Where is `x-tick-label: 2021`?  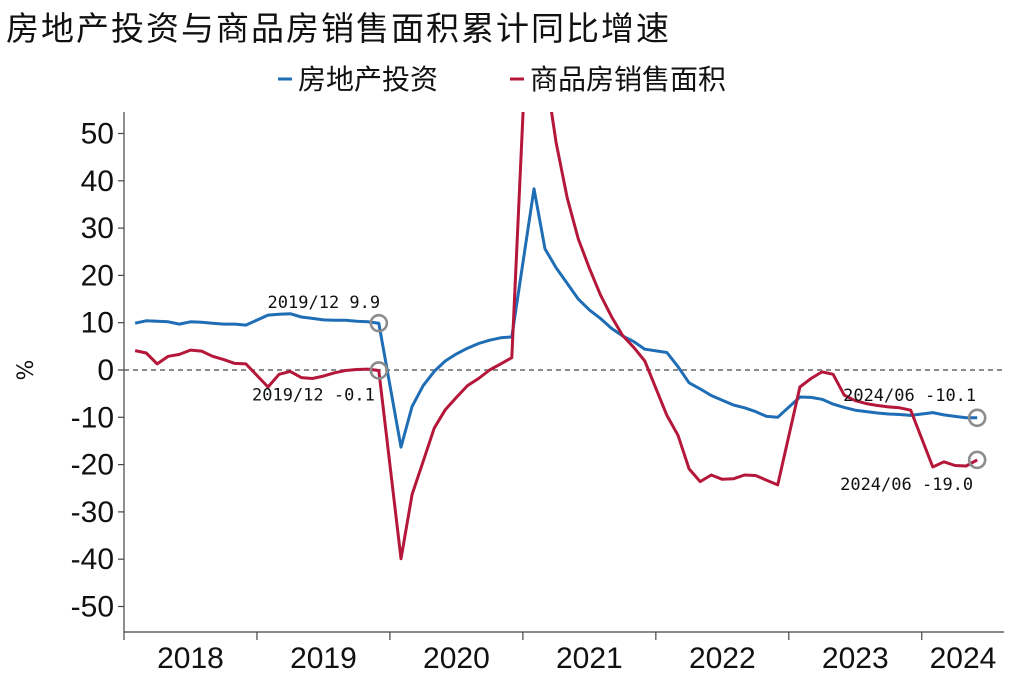 x-tick-label: 2021 is located at coordinates (589, 658).